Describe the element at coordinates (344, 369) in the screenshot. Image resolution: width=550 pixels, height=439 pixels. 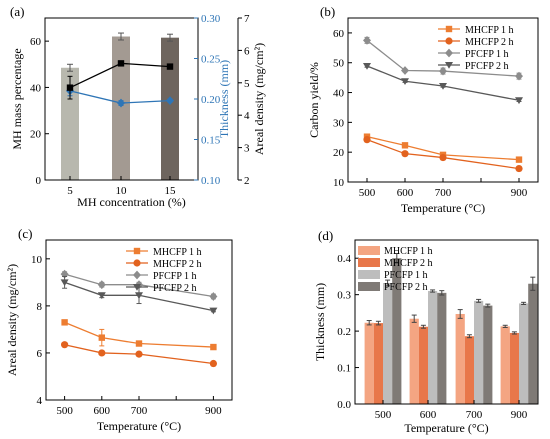
I see `y-tick-label: 0.1` at that location.